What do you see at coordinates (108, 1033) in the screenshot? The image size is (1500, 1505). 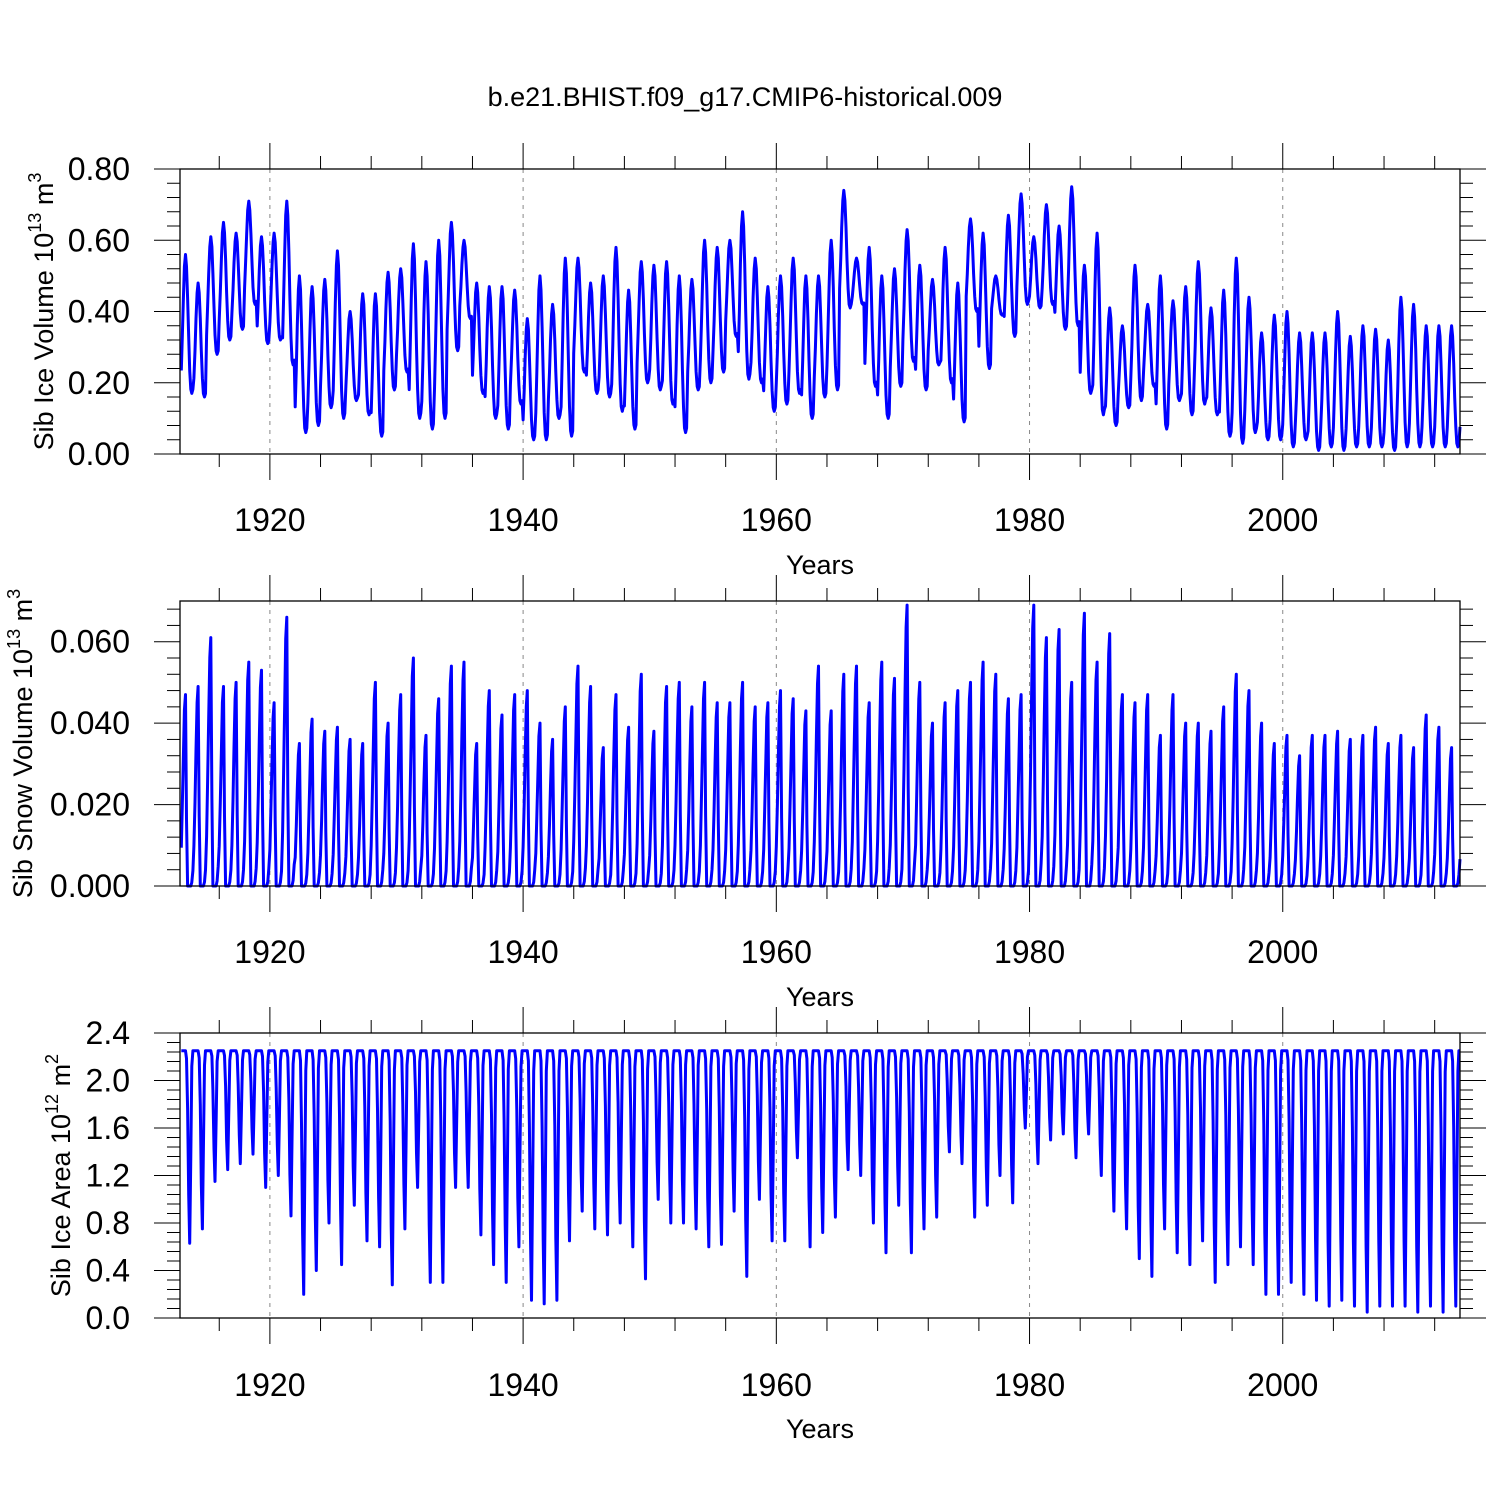 I see `y-tick-label: 2.4` at bounding box center [108, 1033].